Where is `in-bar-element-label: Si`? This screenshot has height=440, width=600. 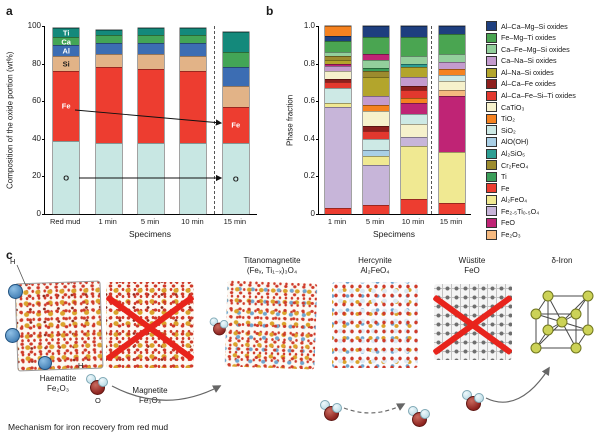
in-bar-element-label: Si is located at coordinates (66, 64).